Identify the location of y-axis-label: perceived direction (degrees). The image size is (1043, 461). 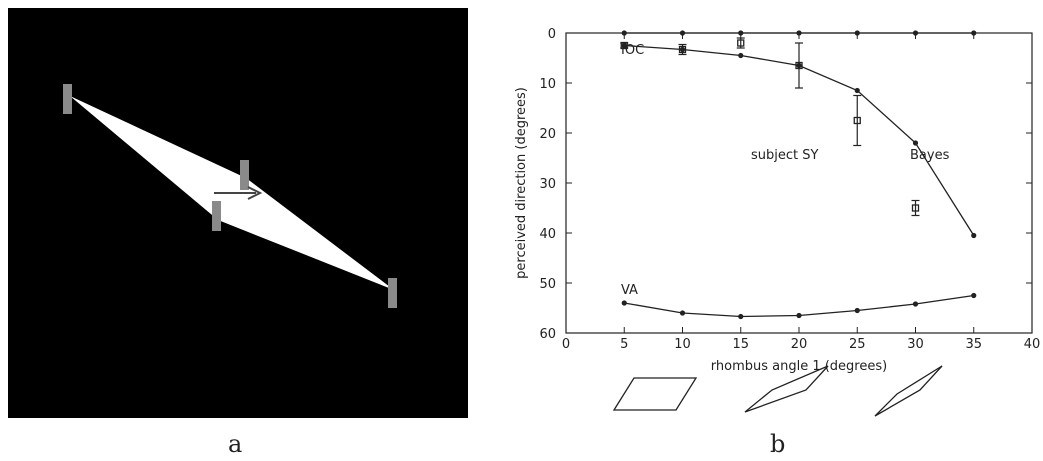
(521, 183).